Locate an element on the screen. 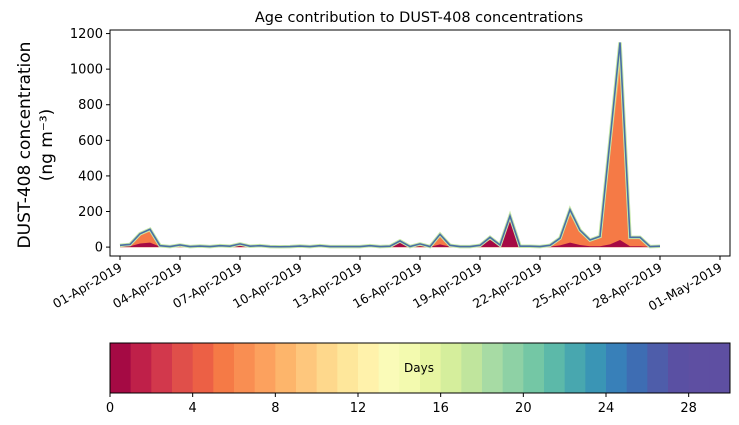 The image size is (739, 425). y-axis: 0 200 400 600 800 1000 1200 is located at coordinates (90, 141).